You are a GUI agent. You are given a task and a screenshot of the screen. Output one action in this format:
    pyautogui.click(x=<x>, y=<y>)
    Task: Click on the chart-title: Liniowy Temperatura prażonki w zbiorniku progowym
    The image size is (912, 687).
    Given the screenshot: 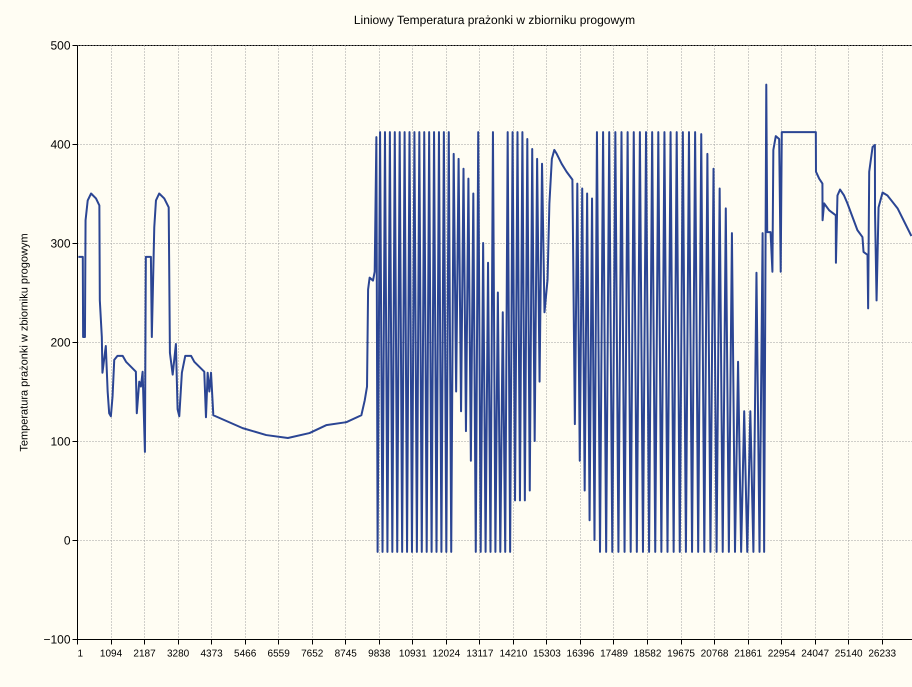 What is the action you would take?
    pyautogui.click(x=495, y=20)
    